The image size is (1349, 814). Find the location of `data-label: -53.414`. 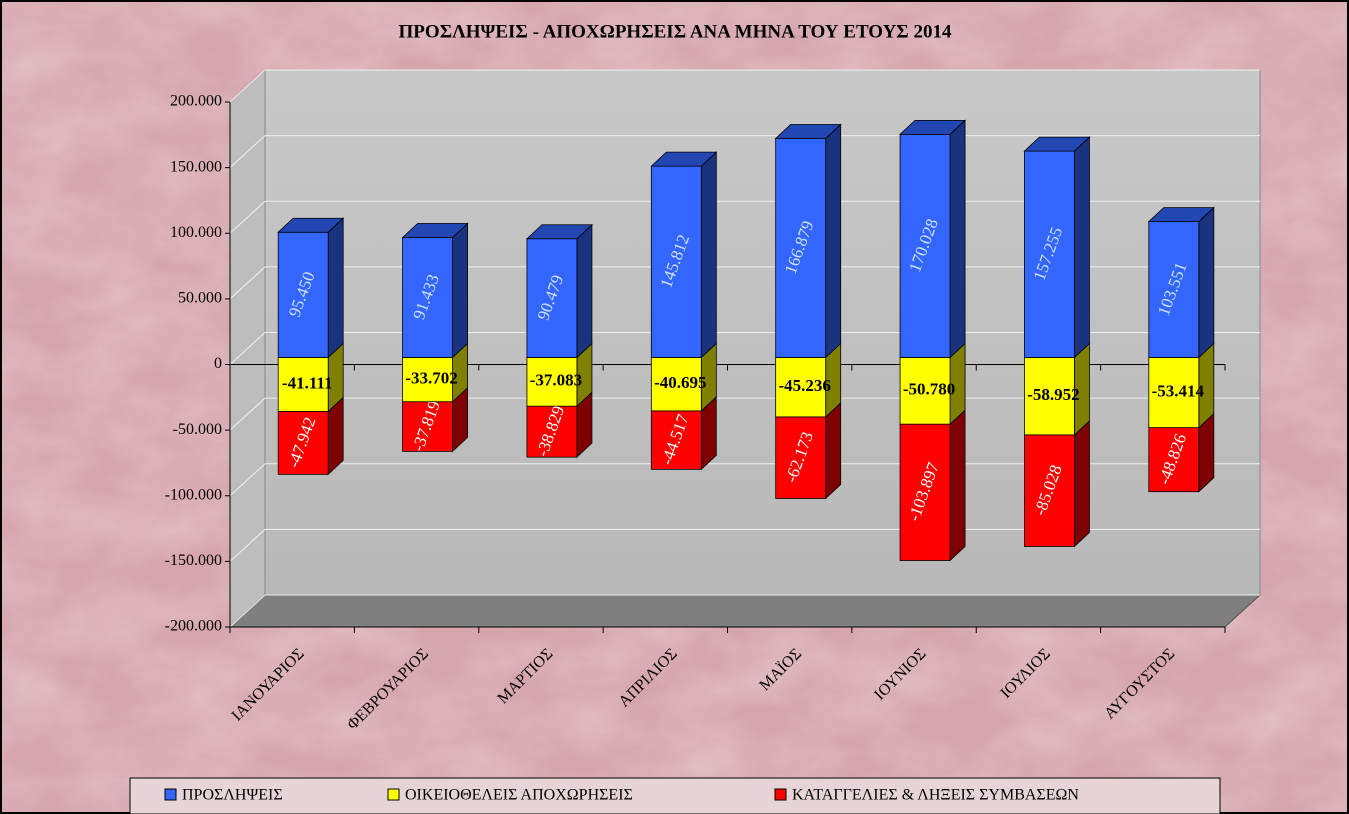

data-label: -53.414 is located at coordinates (1178, 390).